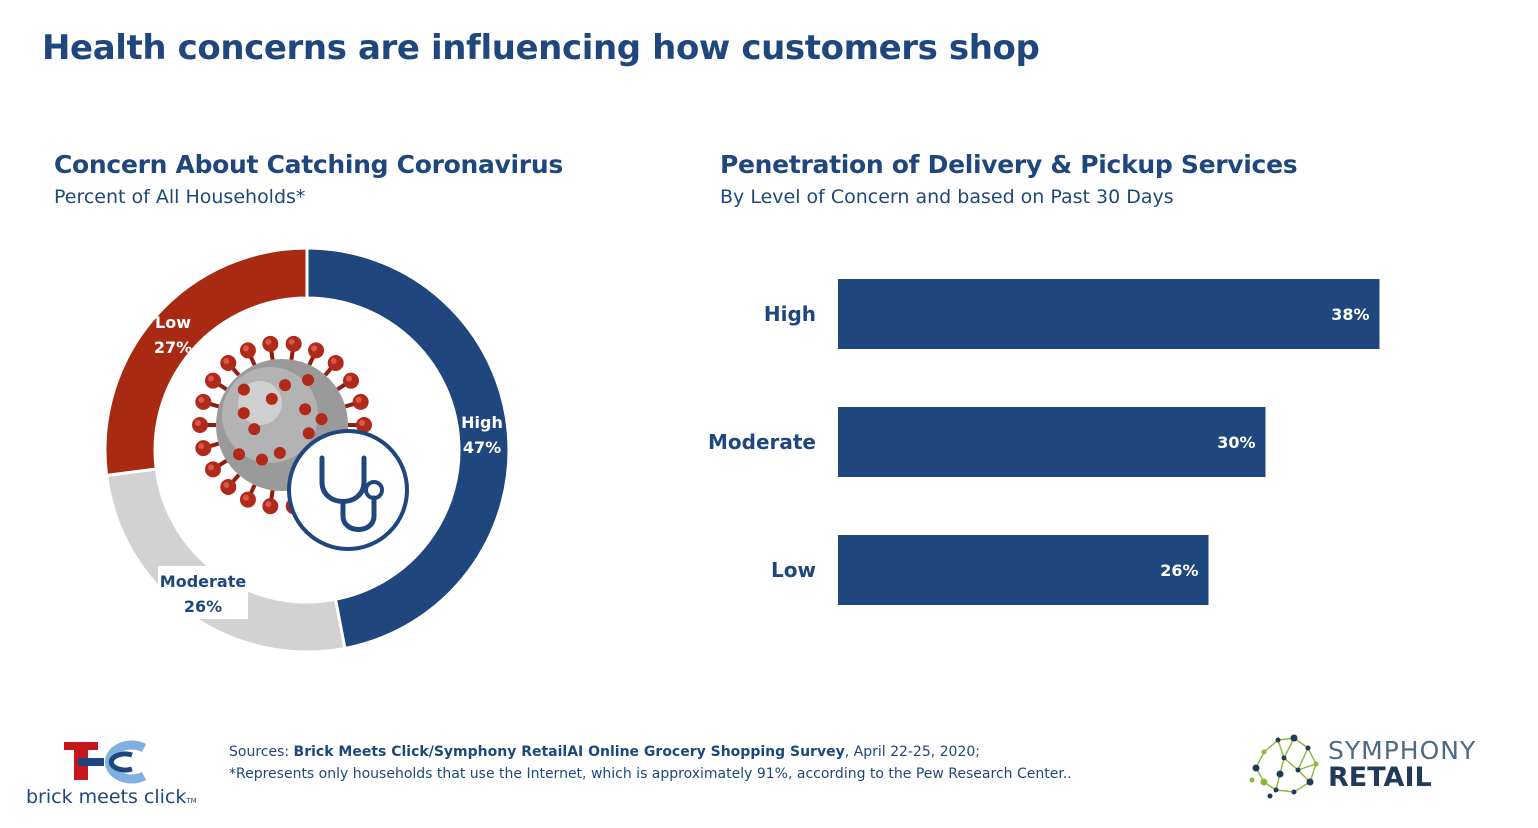 The height and width of the screenshot is (828, 1538). I want to click on slice-label-high-value: 47%, so click(482, 447).